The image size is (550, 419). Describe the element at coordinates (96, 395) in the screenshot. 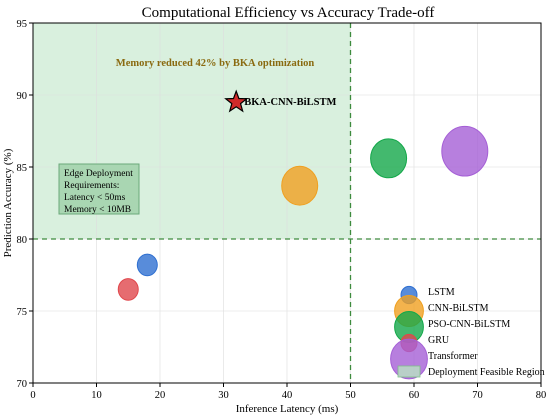

I see `x-tick-label: 10` at that location.